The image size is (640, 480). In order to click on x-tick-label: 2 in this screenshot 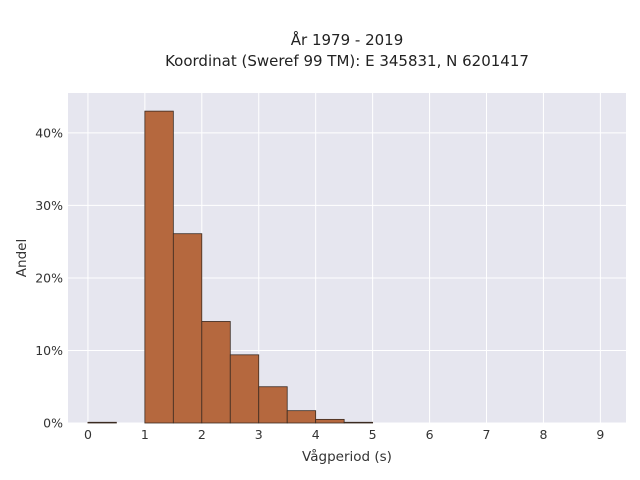, I will do `click(202, 434)`.